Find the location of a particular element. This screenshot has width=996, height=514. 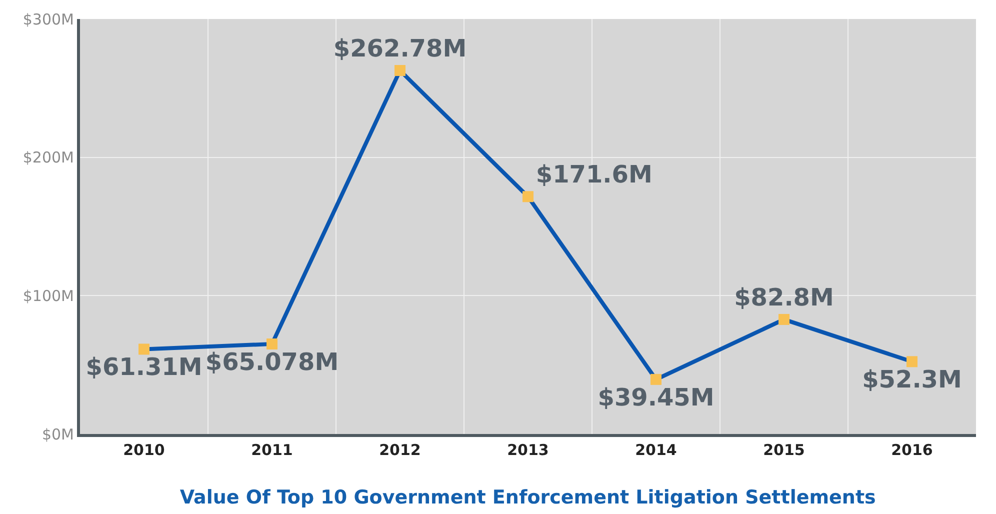

data-label: $171.6M is located at coordinates (594, 174).